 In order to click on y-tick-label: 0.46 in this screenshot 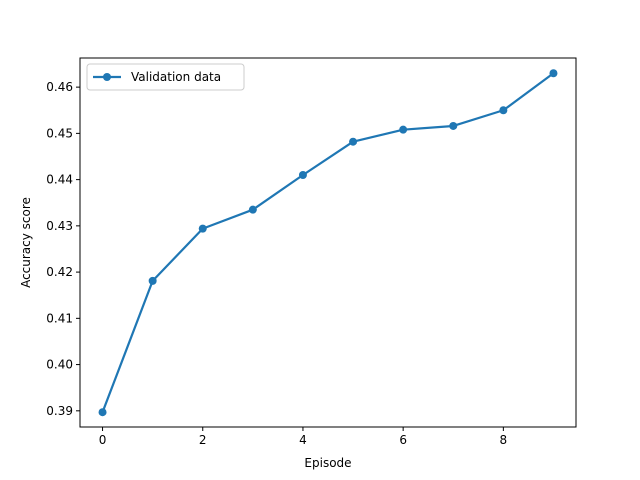, I will do `click(59, 87)`.